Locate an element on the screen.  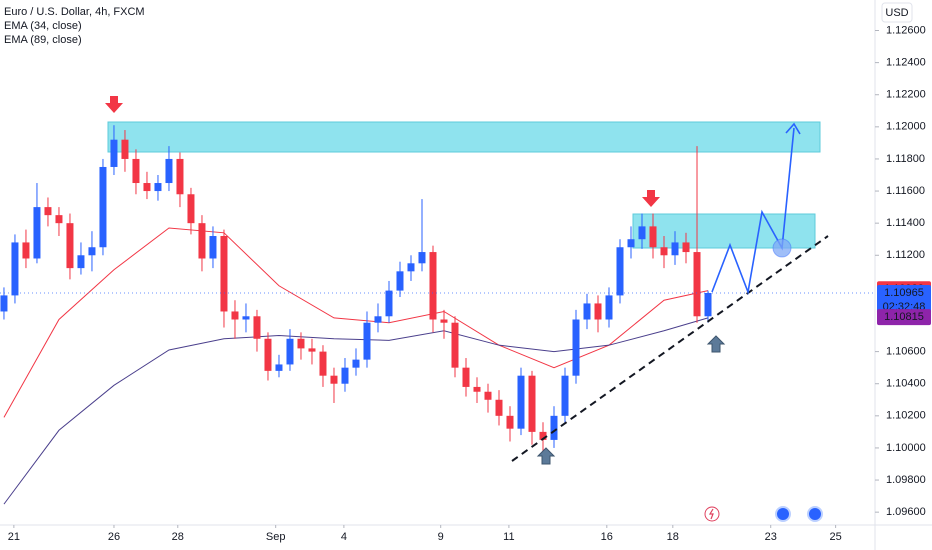
y-tick-label: 1.11800 is located at coordinates (905, 159).